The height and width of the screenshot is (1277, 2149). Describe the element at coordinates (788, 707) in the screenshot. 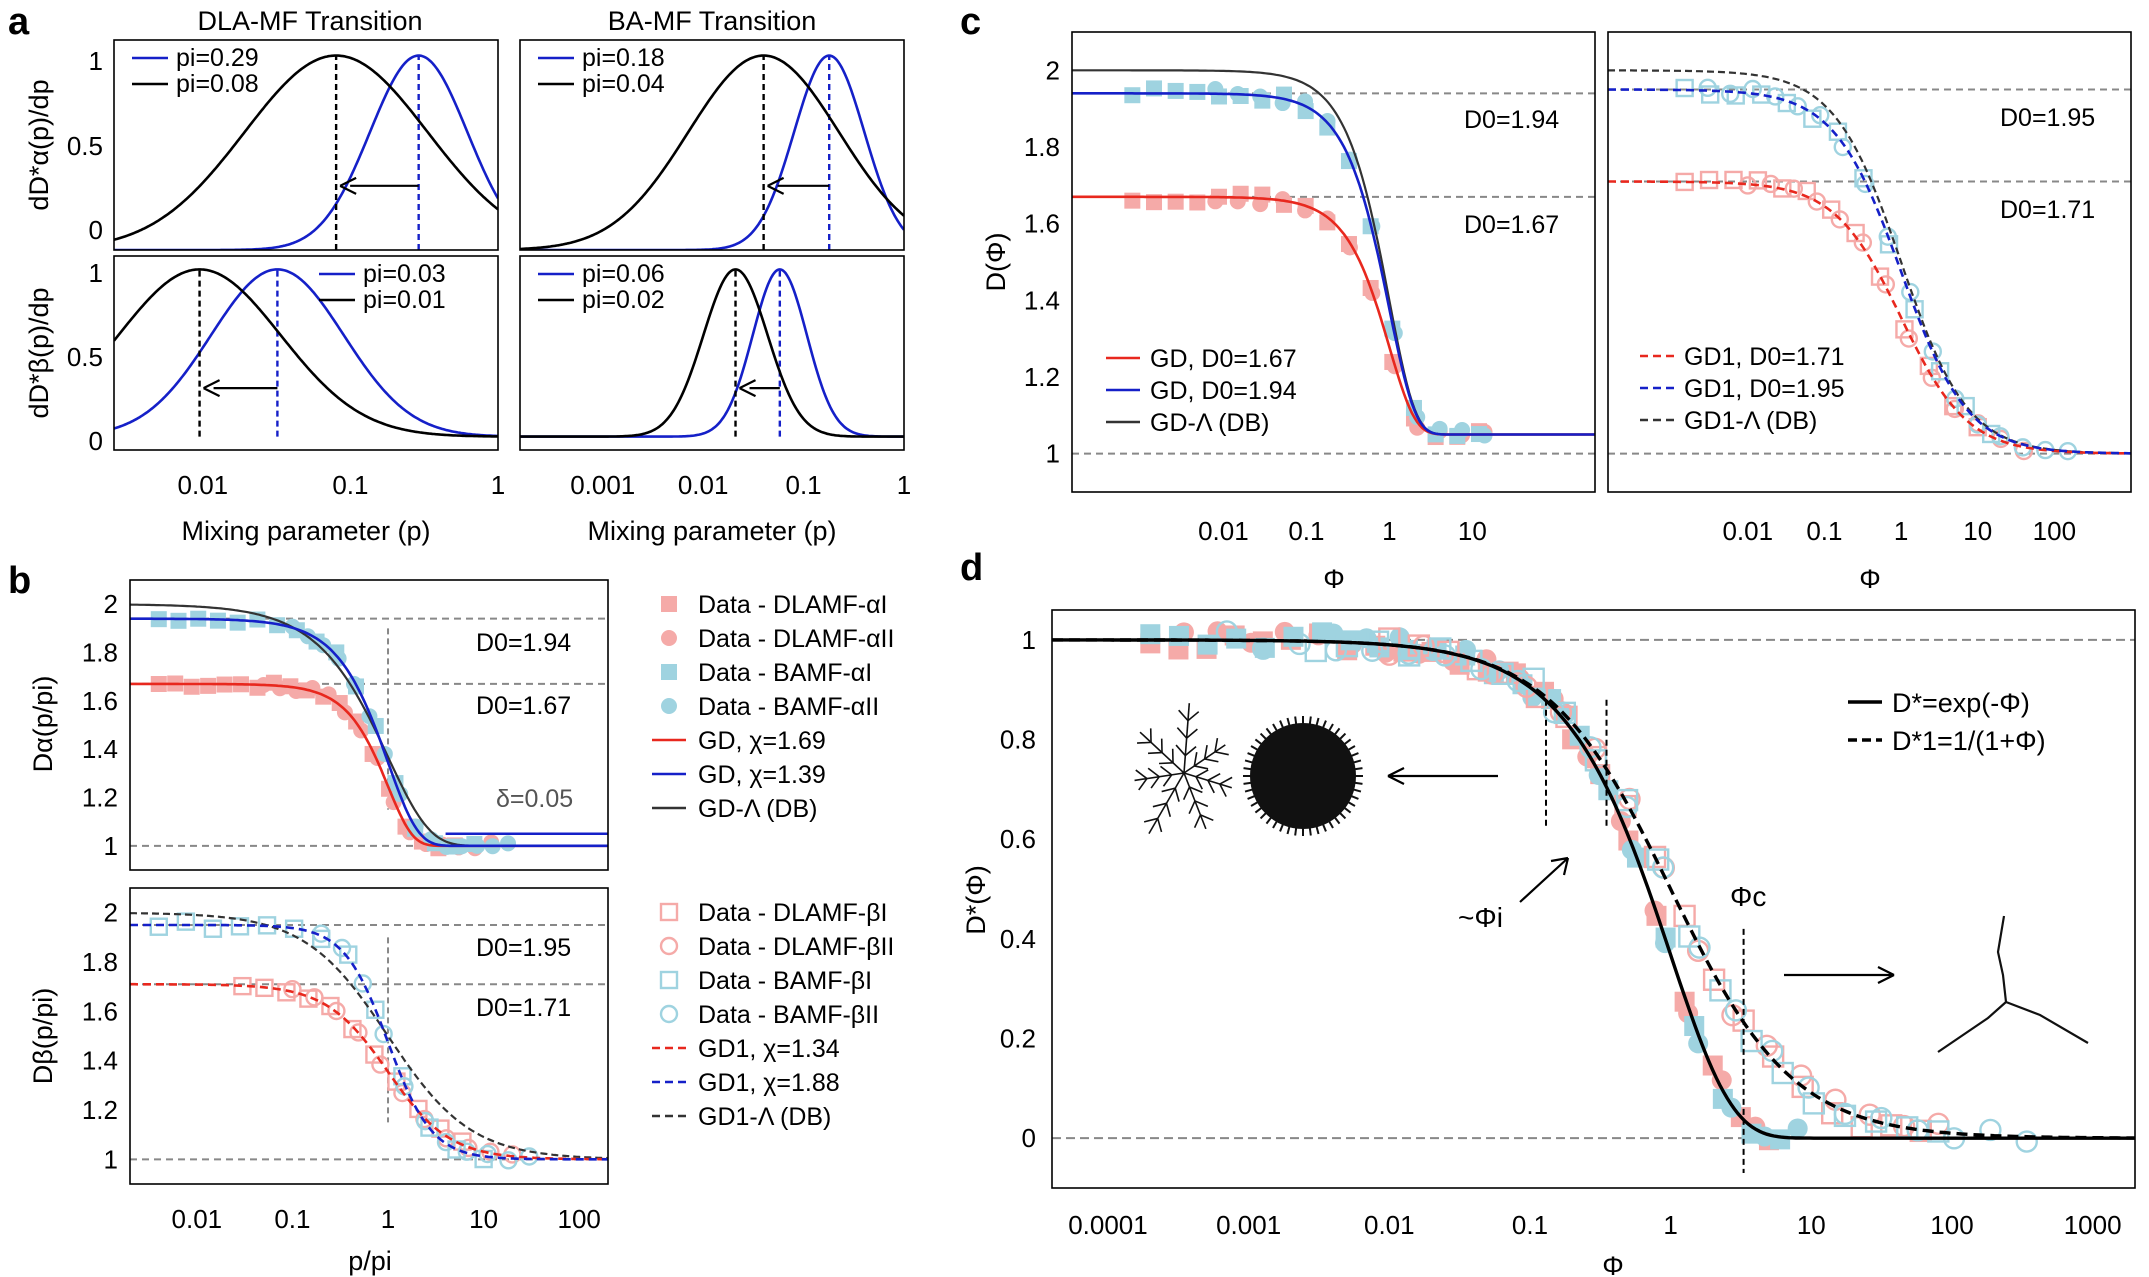

I see `legend-label: Data - BAMF-αII` at that location.